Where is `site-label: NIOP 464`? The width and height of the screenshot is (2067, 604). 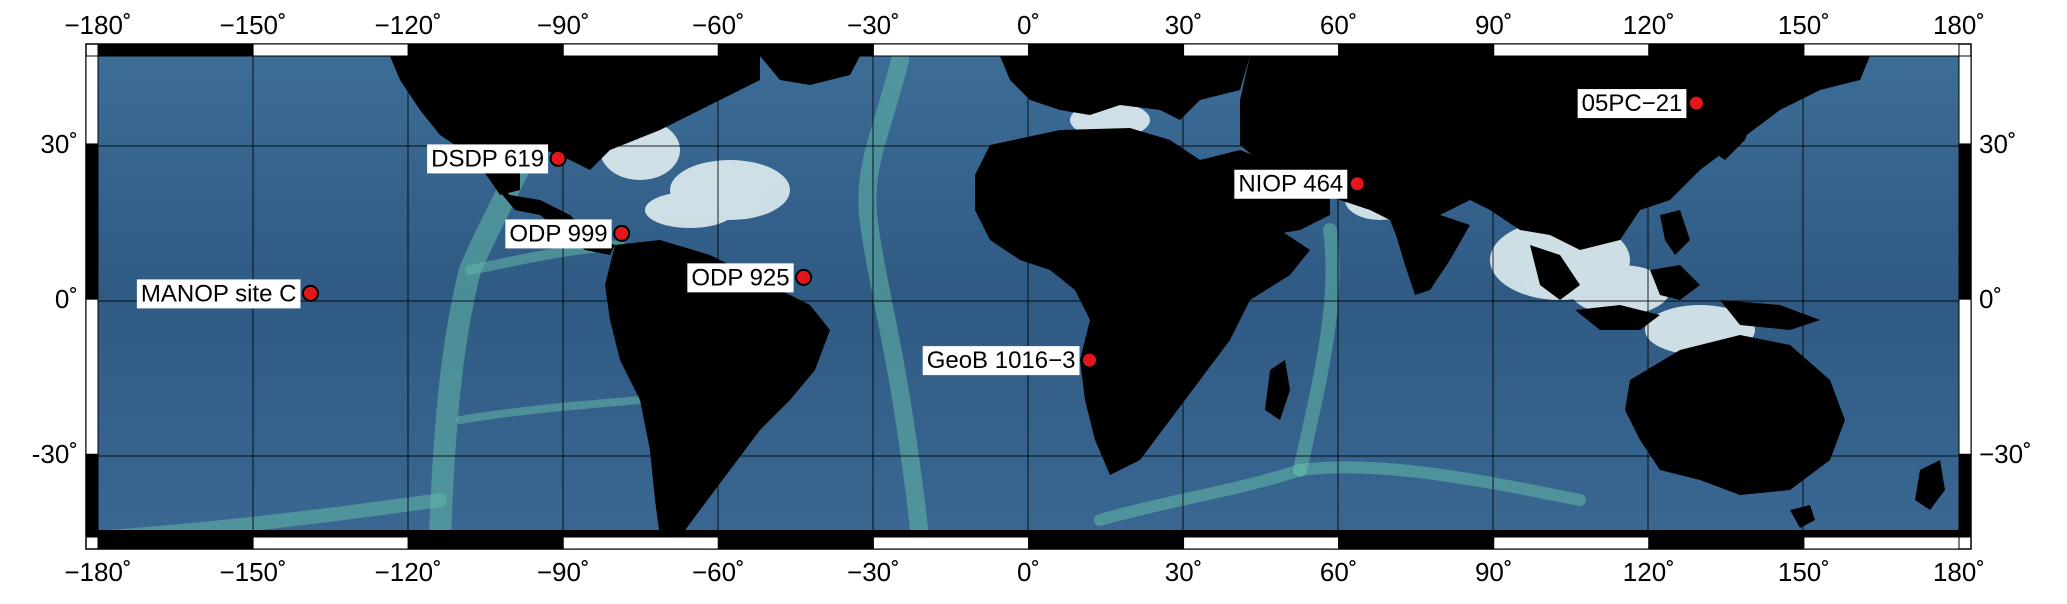
site-label: NIOP 464 is located at coordinates (1290, 184).